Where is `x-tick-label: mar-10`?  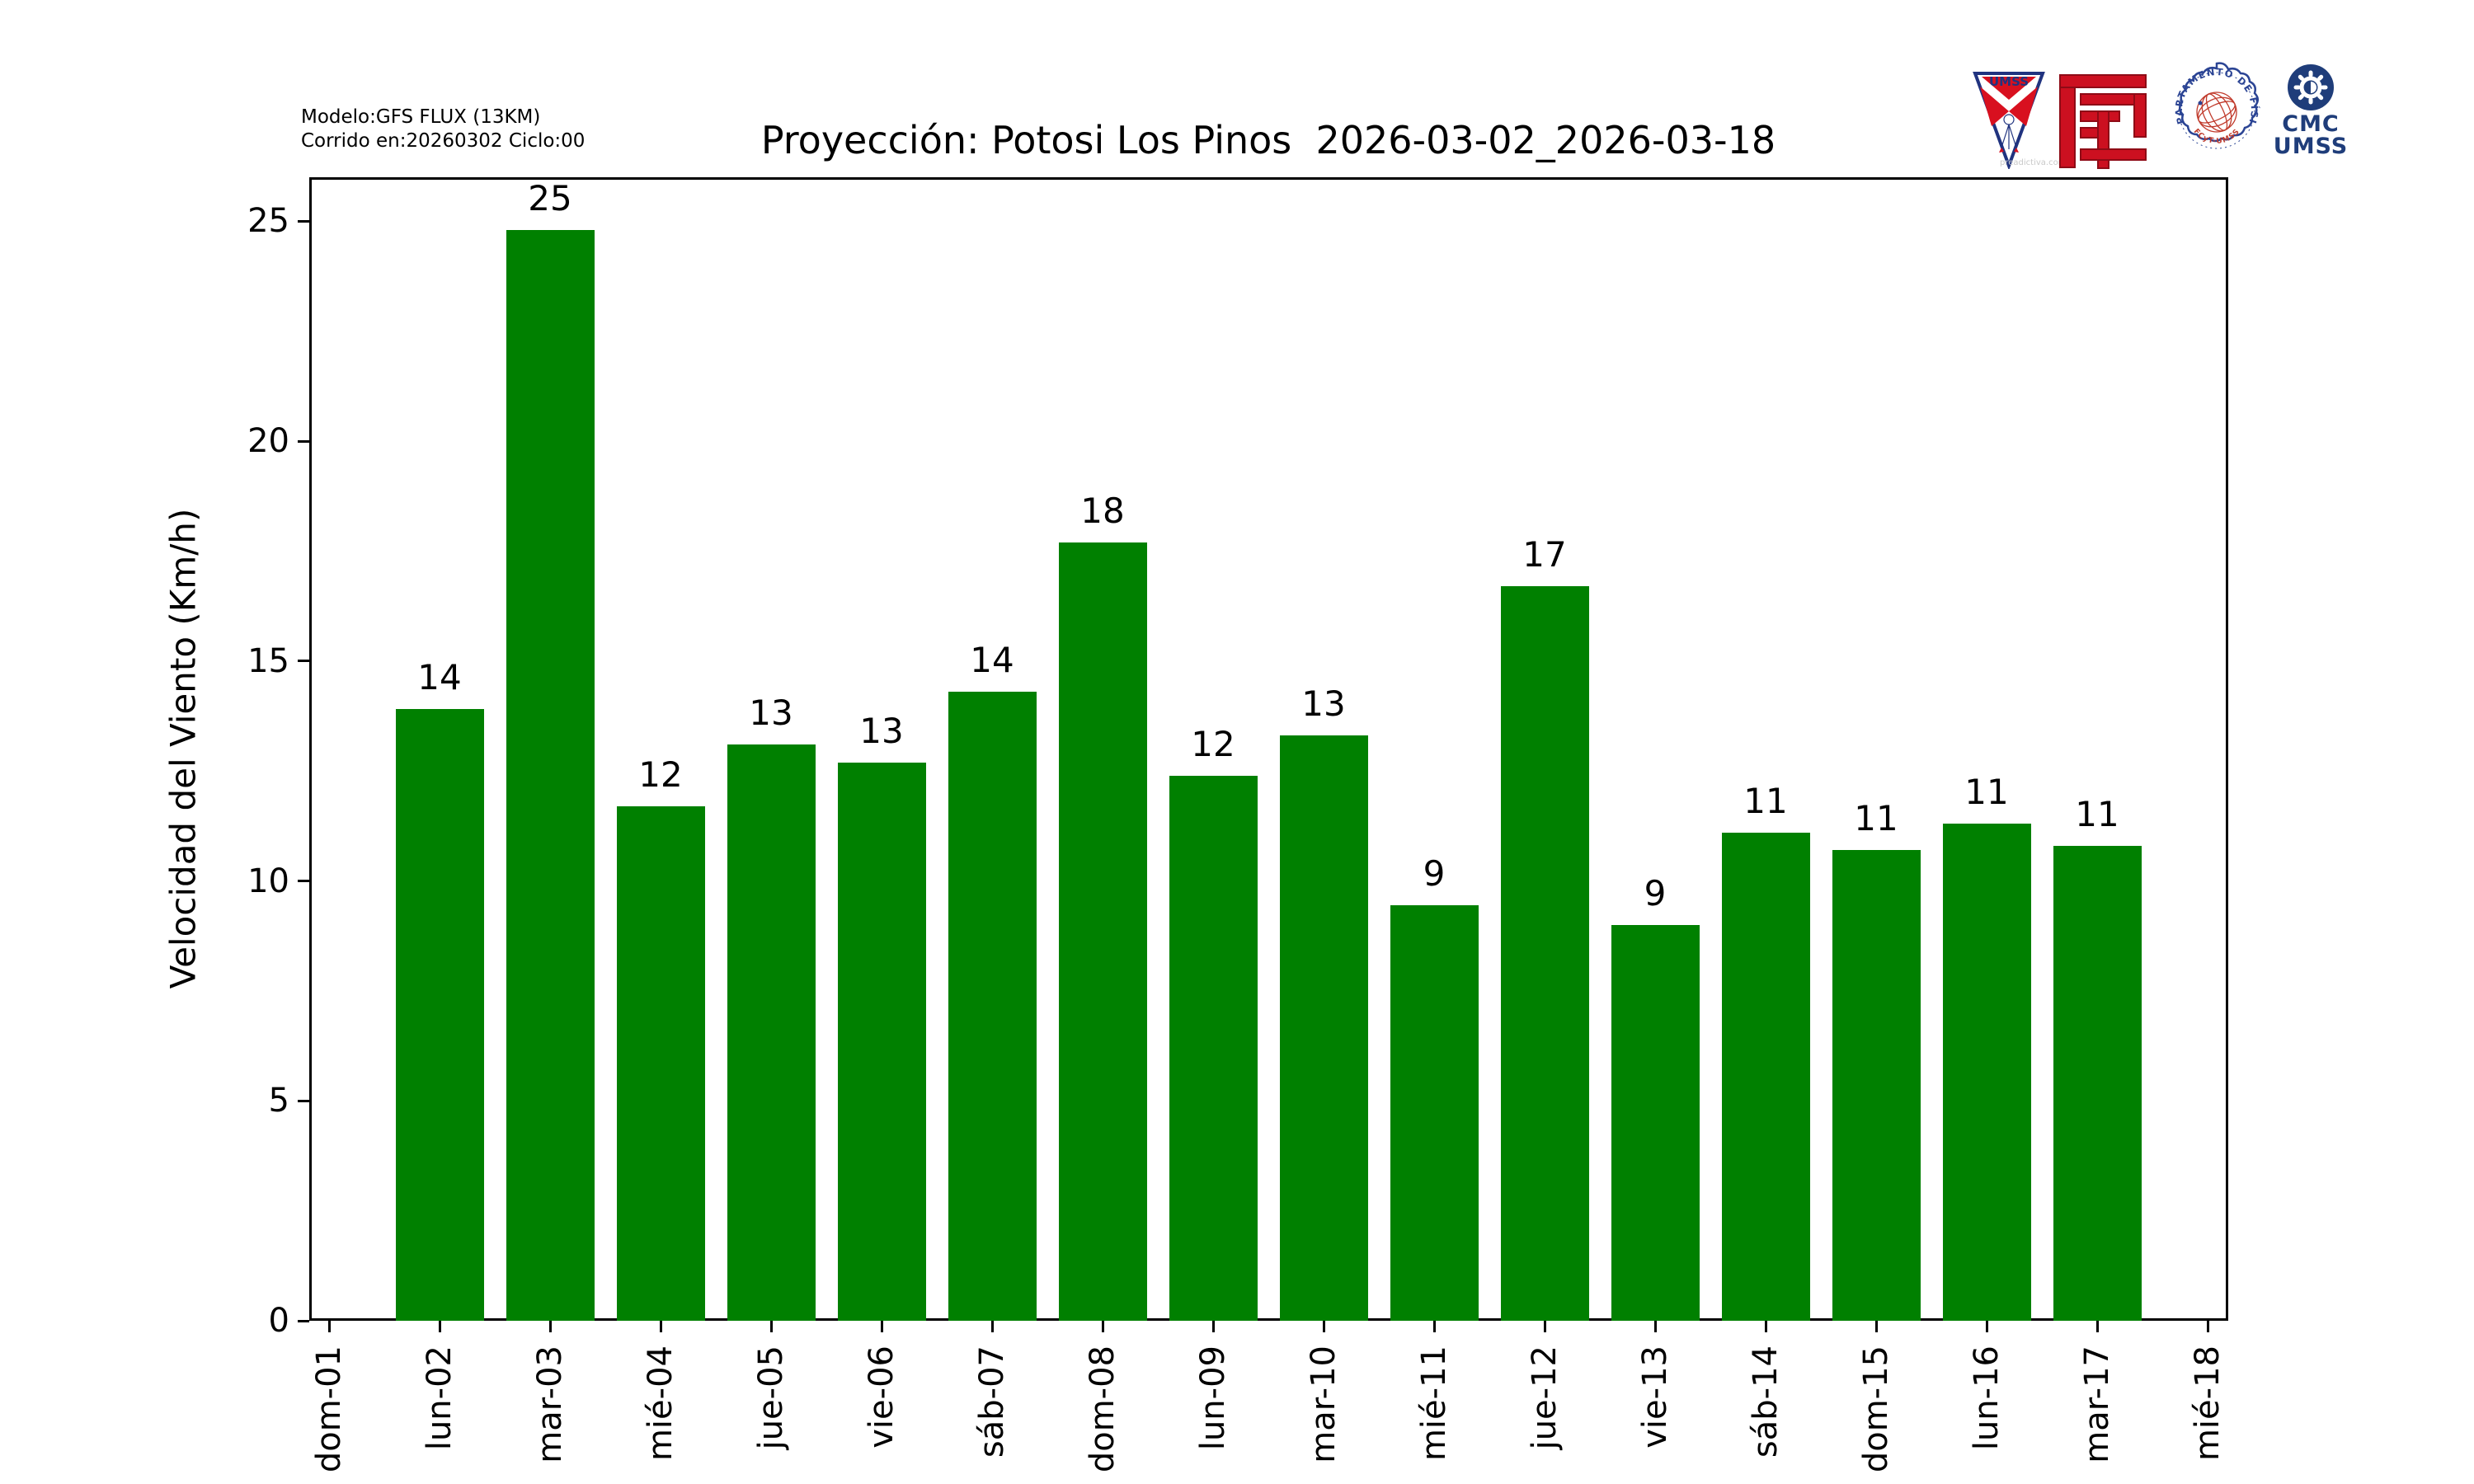
x-tick-label: mar-10 is located at coordinates (1324, 1404).